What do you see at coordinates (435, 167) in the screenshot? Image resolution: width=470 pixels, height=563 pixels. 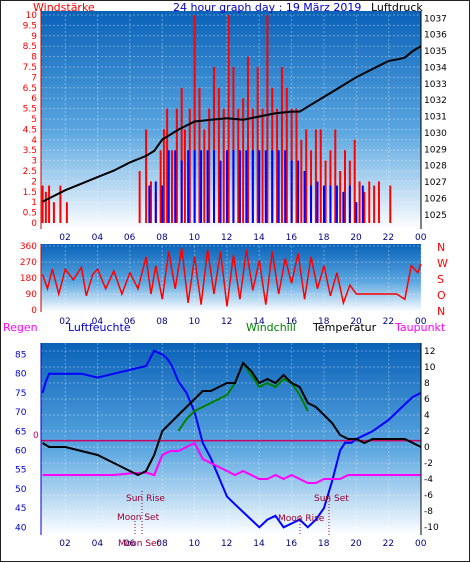 I see `pressure-tick-label: 1028` at bounding box center [435, 167].